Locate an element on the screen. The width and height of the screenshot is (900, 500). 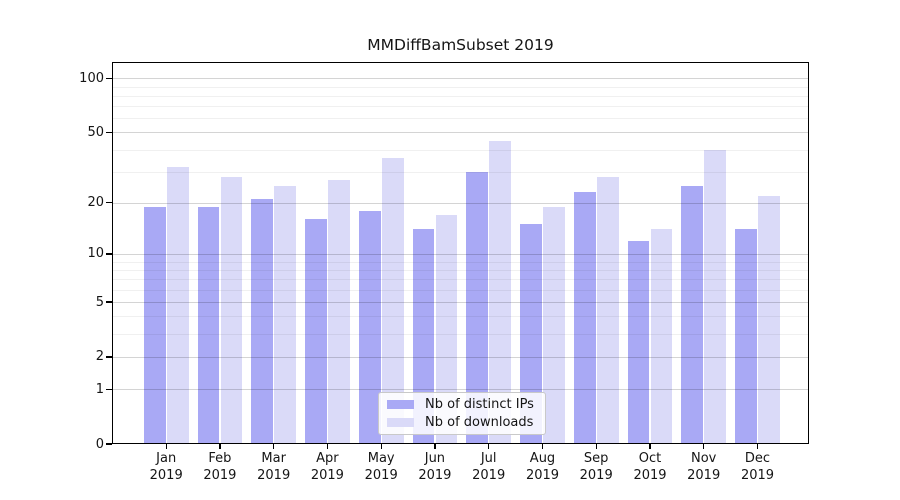
x-tick-mark-apr is located at coordinates (327, 446).